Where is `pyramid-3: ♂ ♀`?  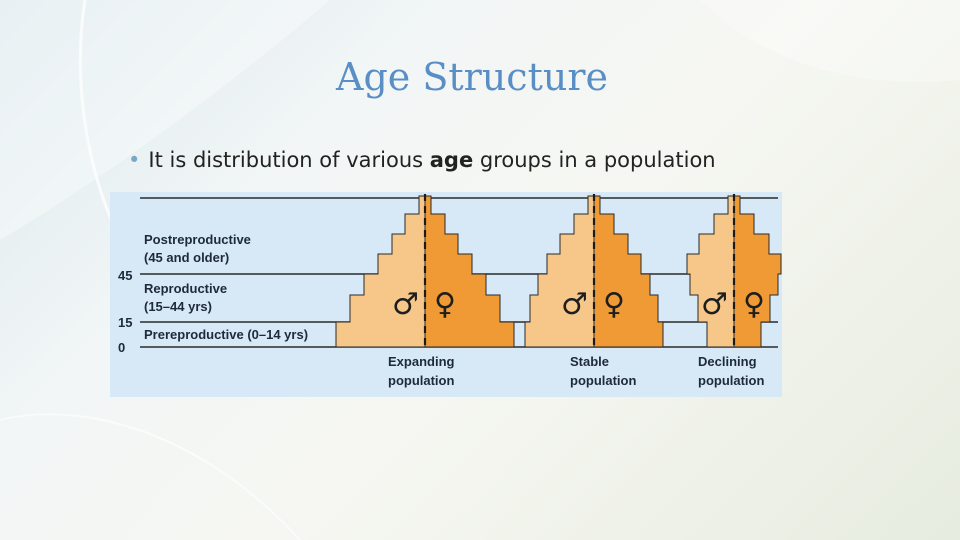 pyramid-3: ♂ ♀ is located at coordinates (734, 271).